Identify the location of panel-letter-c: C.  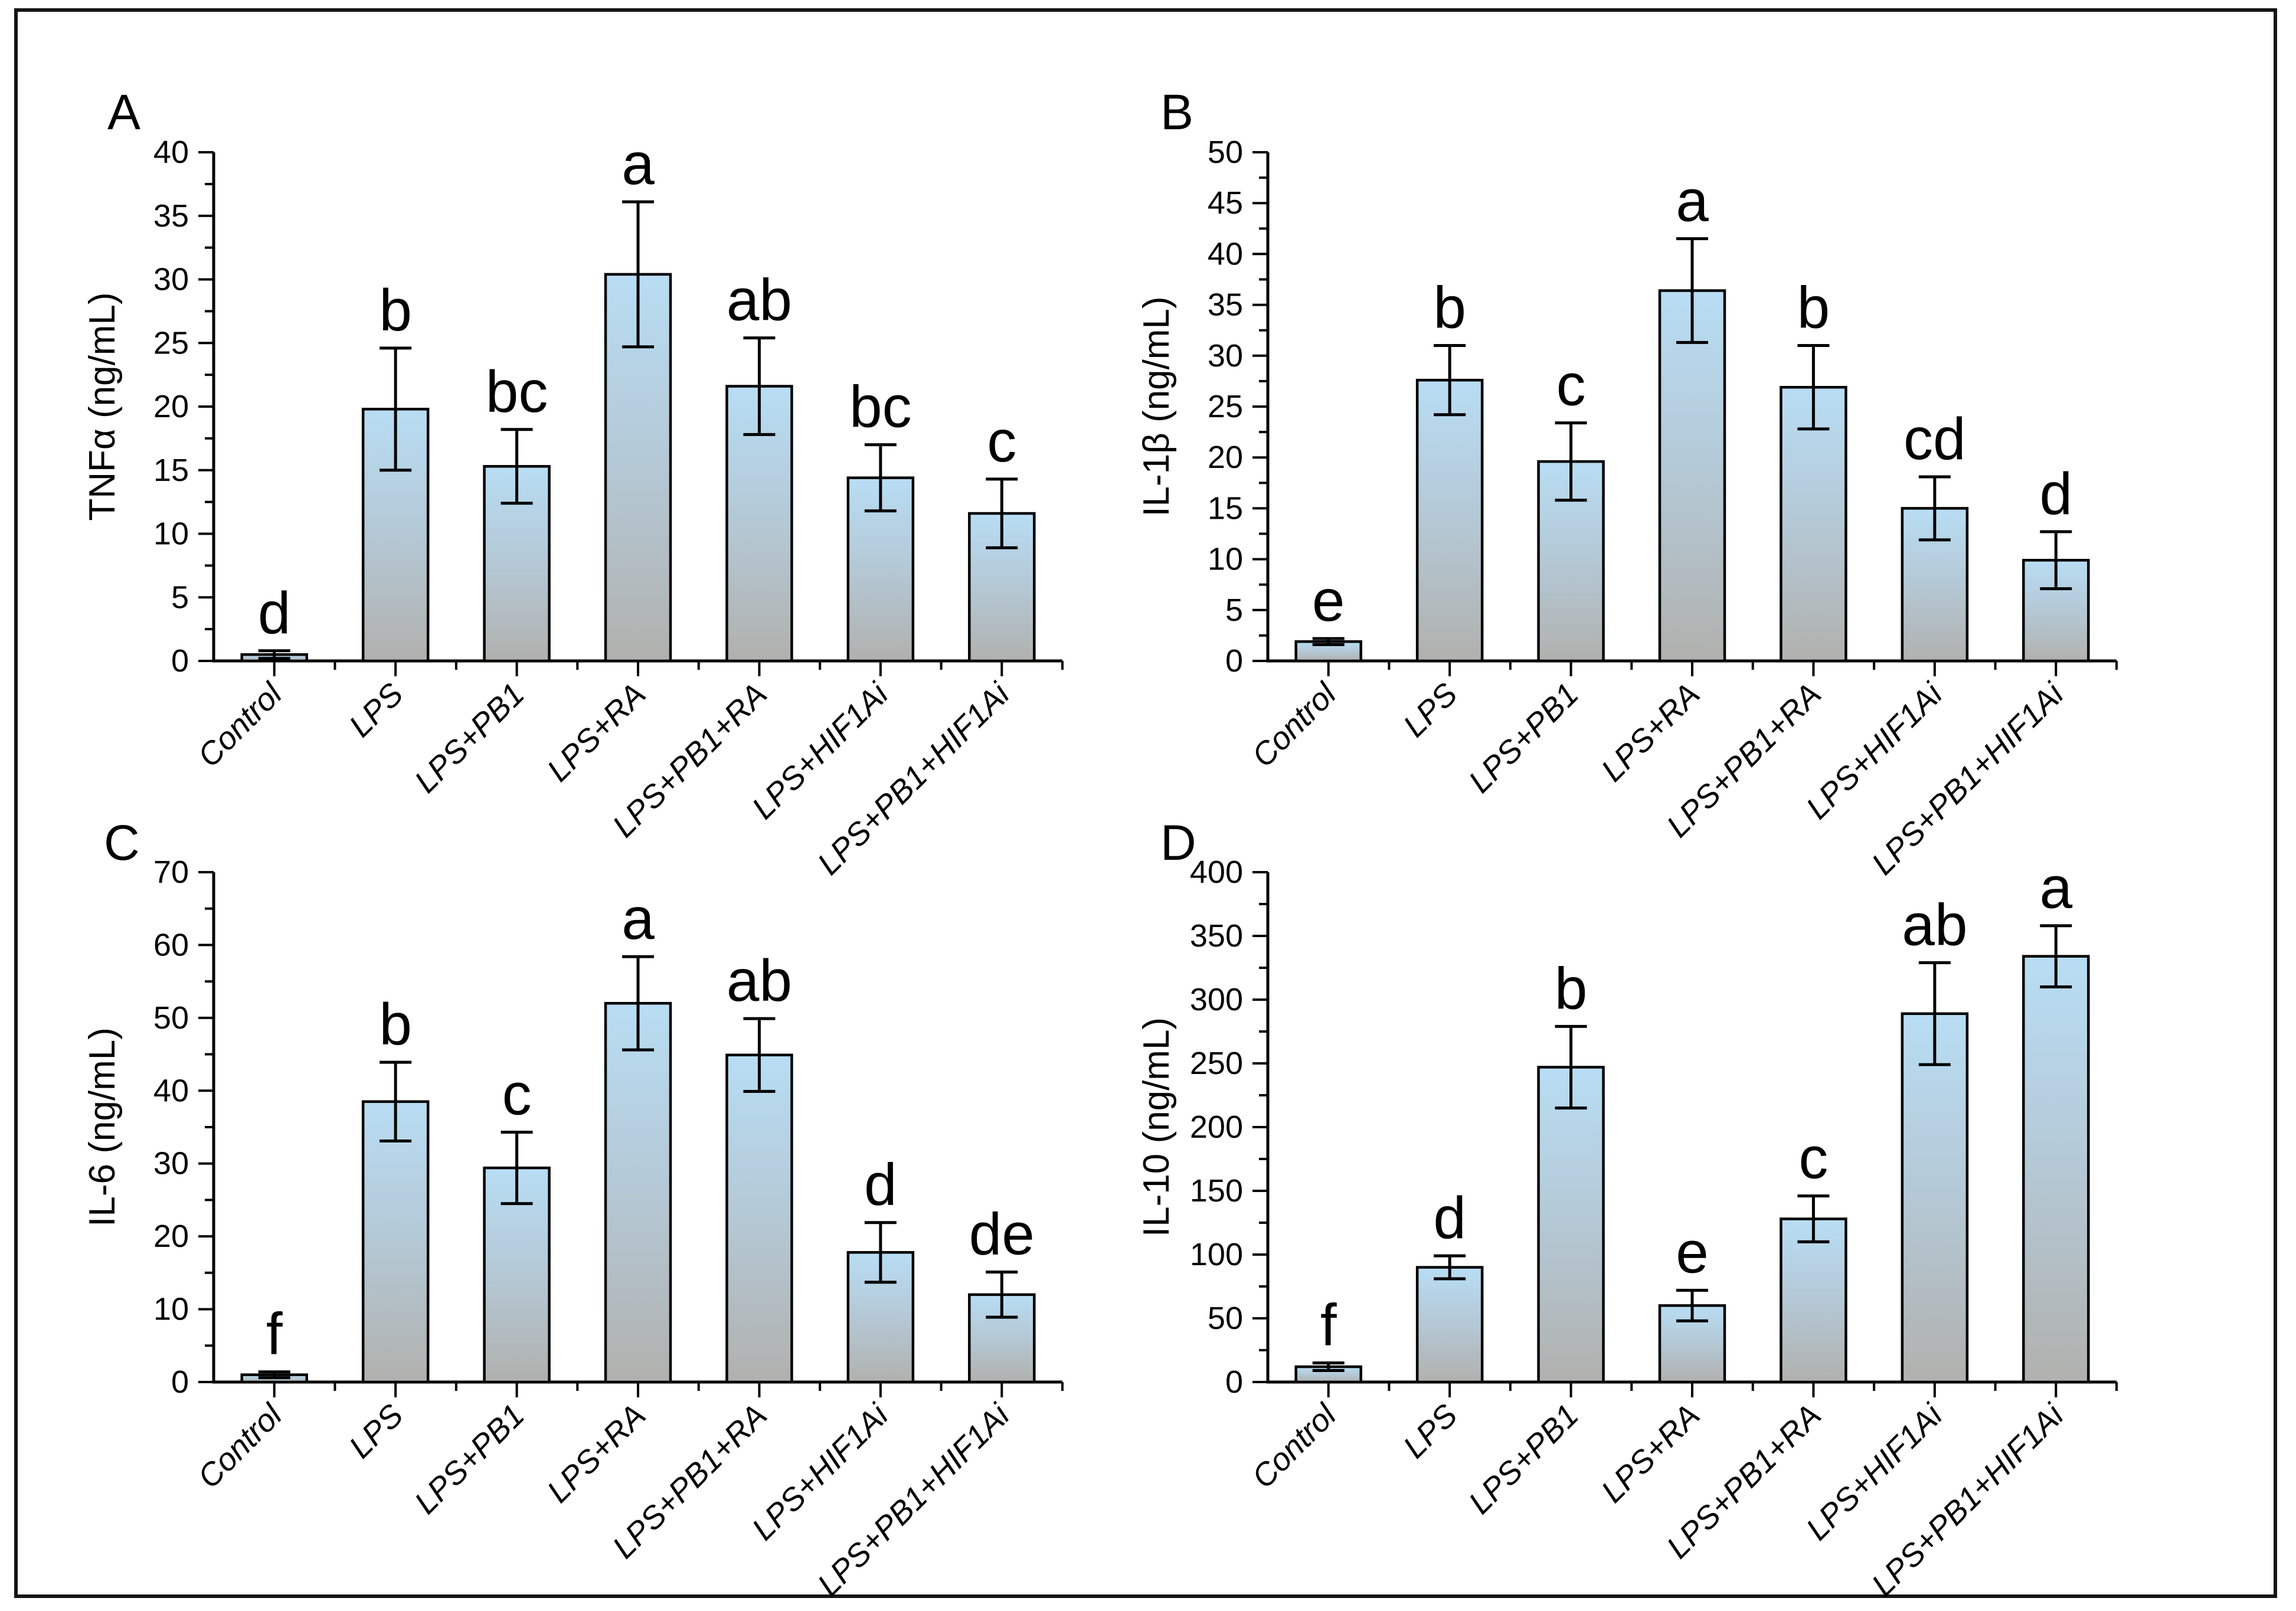
(122, 843).